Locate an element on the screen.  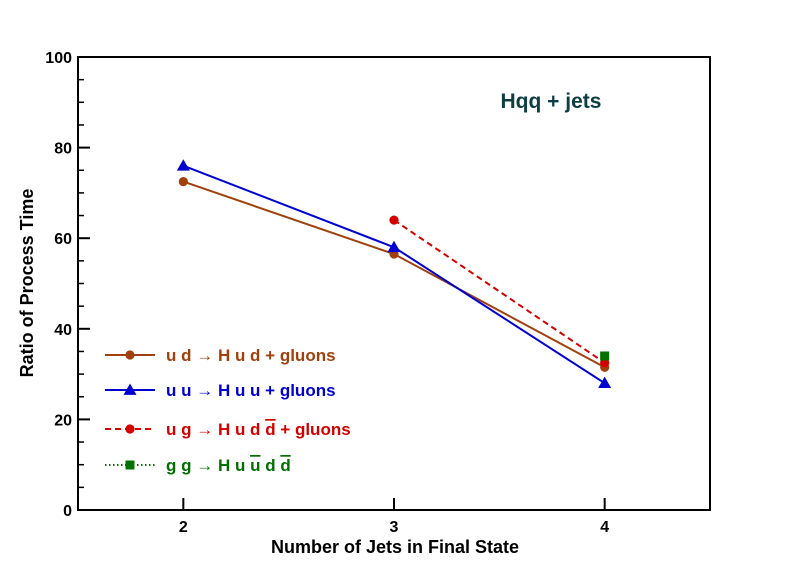
y-tick-label: 60 is located at coordinates (63, 239).